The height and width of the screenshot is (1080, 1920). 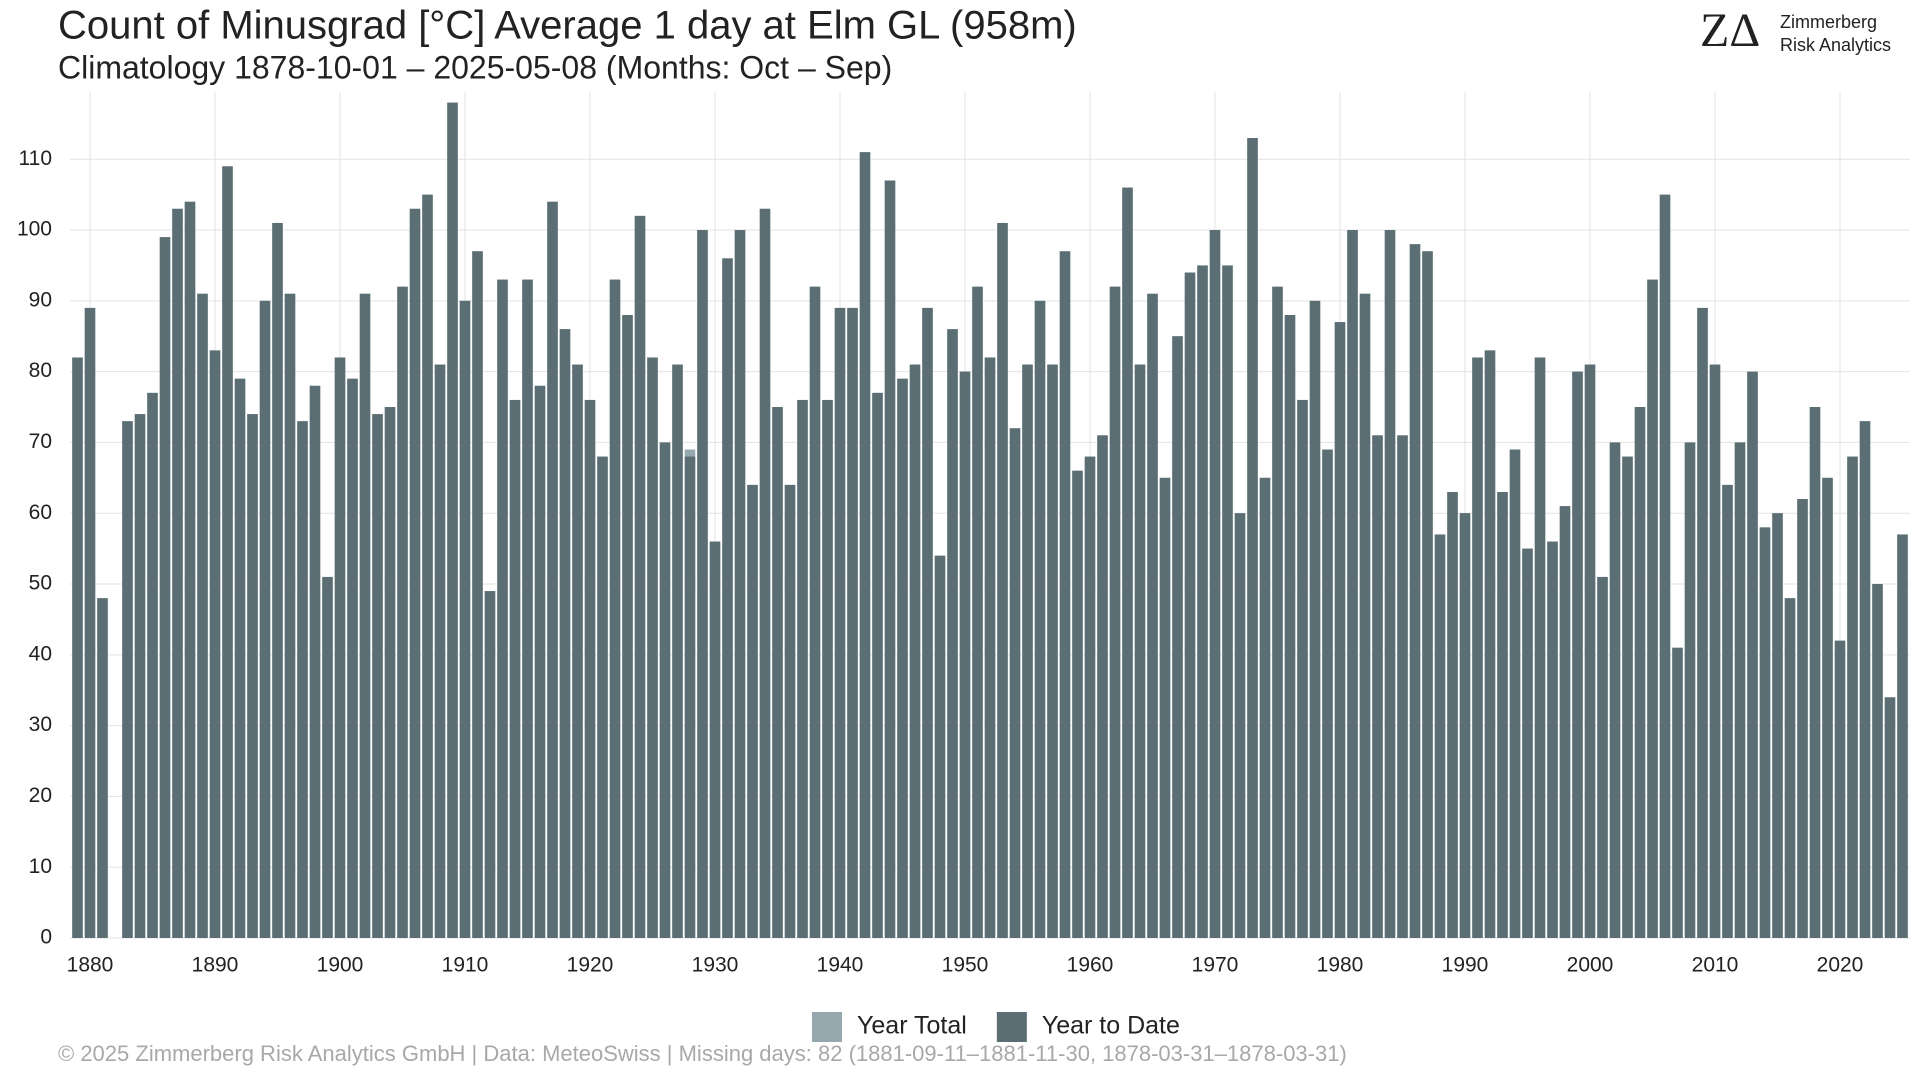 I want to click on legend-label: Year Total, so click(x=912, y=1026).